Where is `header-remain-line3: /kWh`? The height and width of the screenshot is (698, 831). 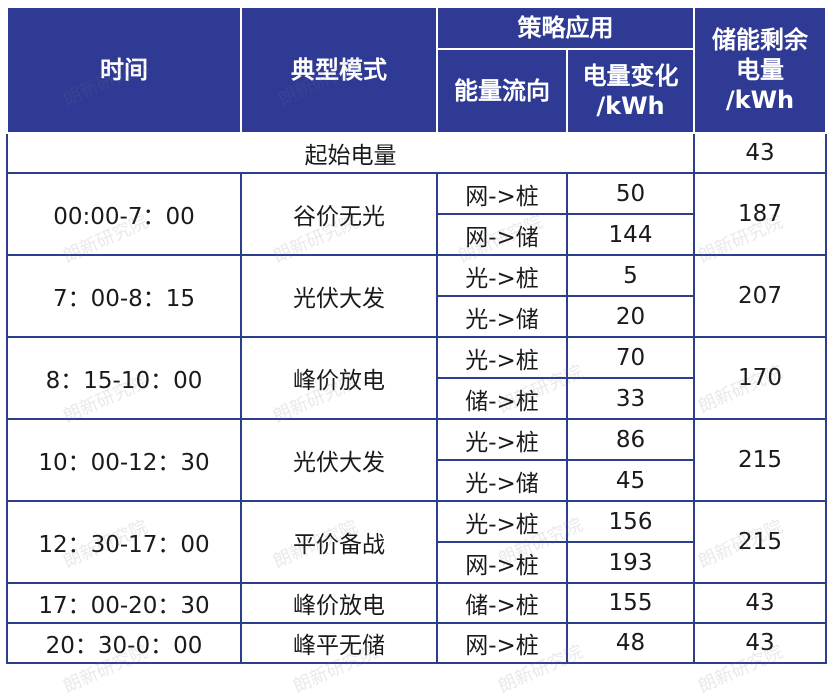
header-remain-line3: /kWh is located at coordinates (760, 100).